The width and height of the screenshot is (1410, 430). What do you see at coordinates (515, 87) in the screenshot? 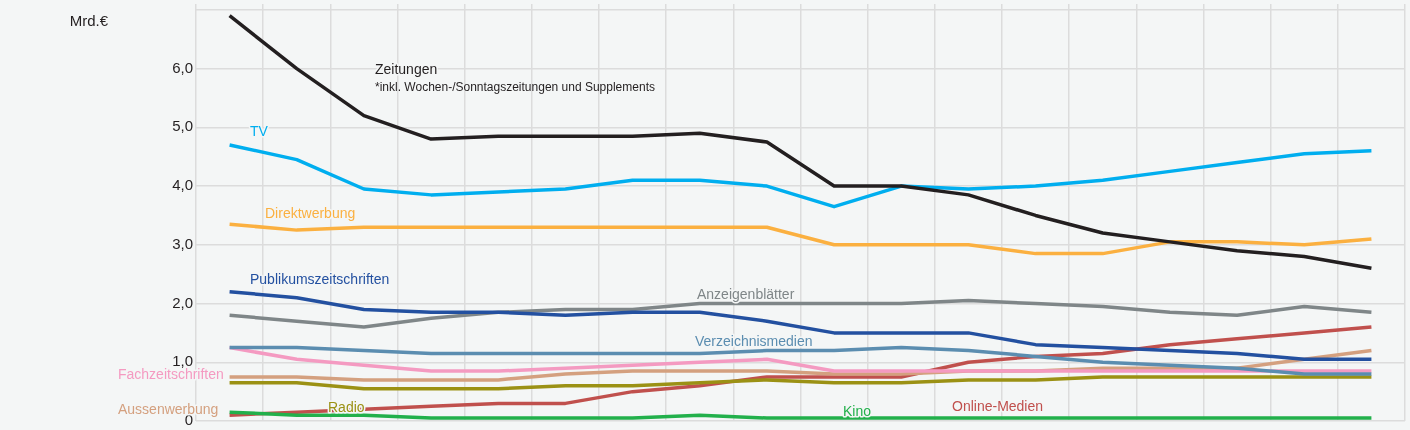
I see `annotation: *inkl. Wochen-/Sonntagszeitungen und Supplements` at bounding box center [515, 87].